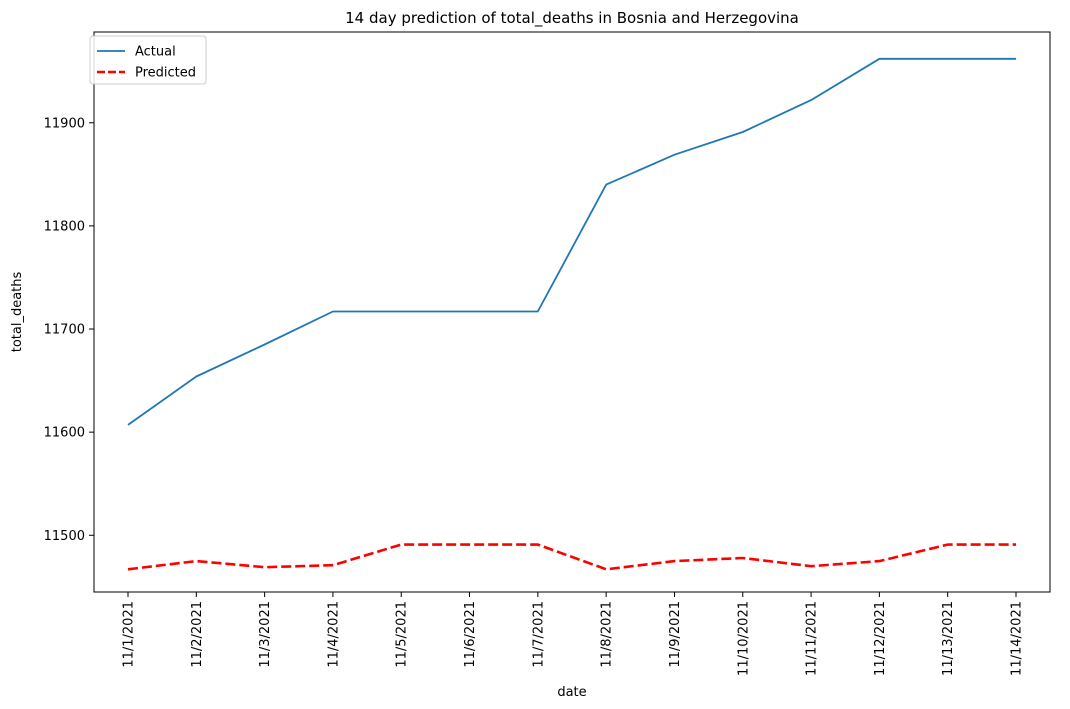 The height and width of the screenshot is (709, 1070). I want to click on x-tick-label: 11/11/2021, so click(812, 638).